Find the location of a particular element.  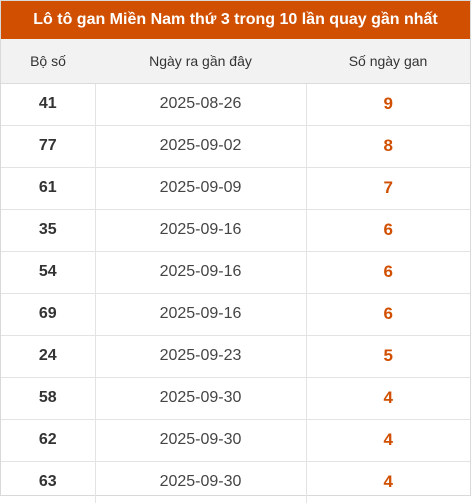

row-date: 2025-09-09 is located at coordinates (200, 187).